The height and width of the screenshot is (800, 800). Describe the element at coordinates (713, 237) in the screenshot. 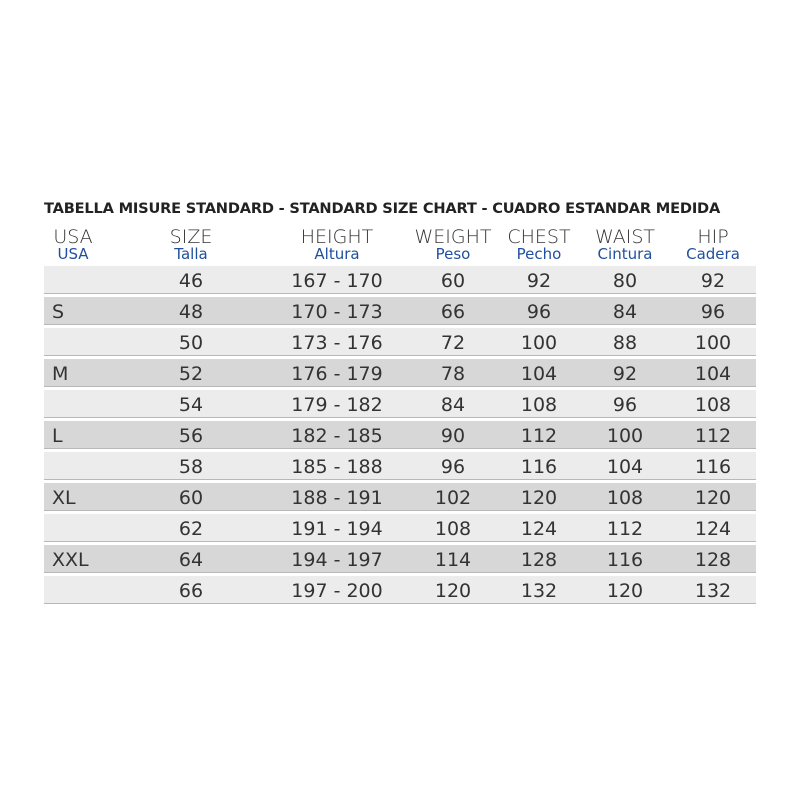

I see `header-label-en: HIP` at that location.